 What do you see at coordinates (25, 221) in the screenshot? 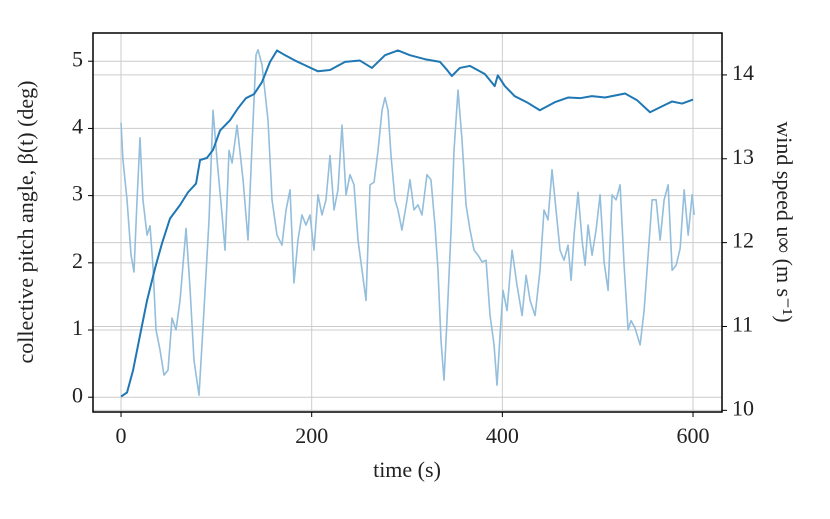
I see `y-axis-label: collective pitch angle, β(t) (deg)` at bounding box center [25, 221].